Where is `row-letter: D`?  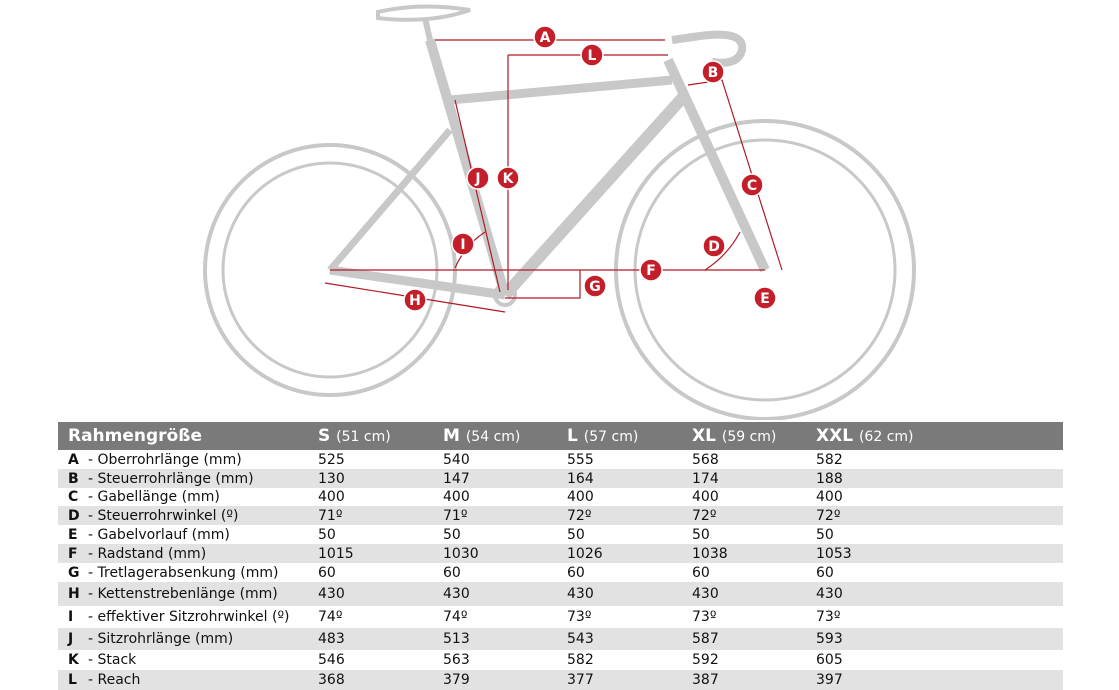 row-letter: D is located at coordinates (74, 515).